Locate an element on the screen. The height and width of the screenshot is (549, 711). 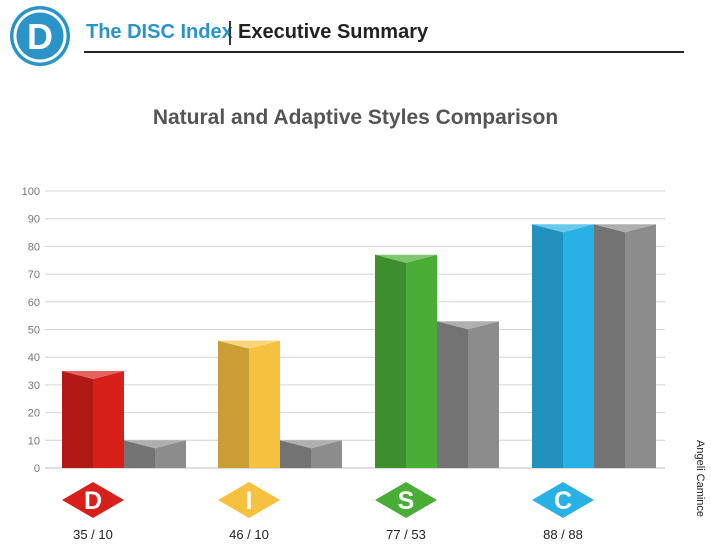
logo-letter: D is located at coordinates (40, 36).